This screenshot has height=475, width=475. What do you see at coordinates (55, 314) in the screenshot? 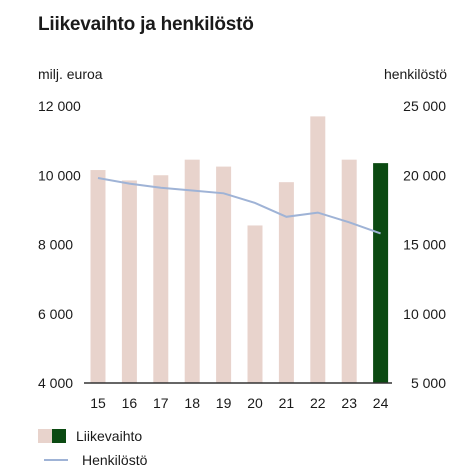
I see `left-tick-label: 6 000` at bounding box center [55, 314].